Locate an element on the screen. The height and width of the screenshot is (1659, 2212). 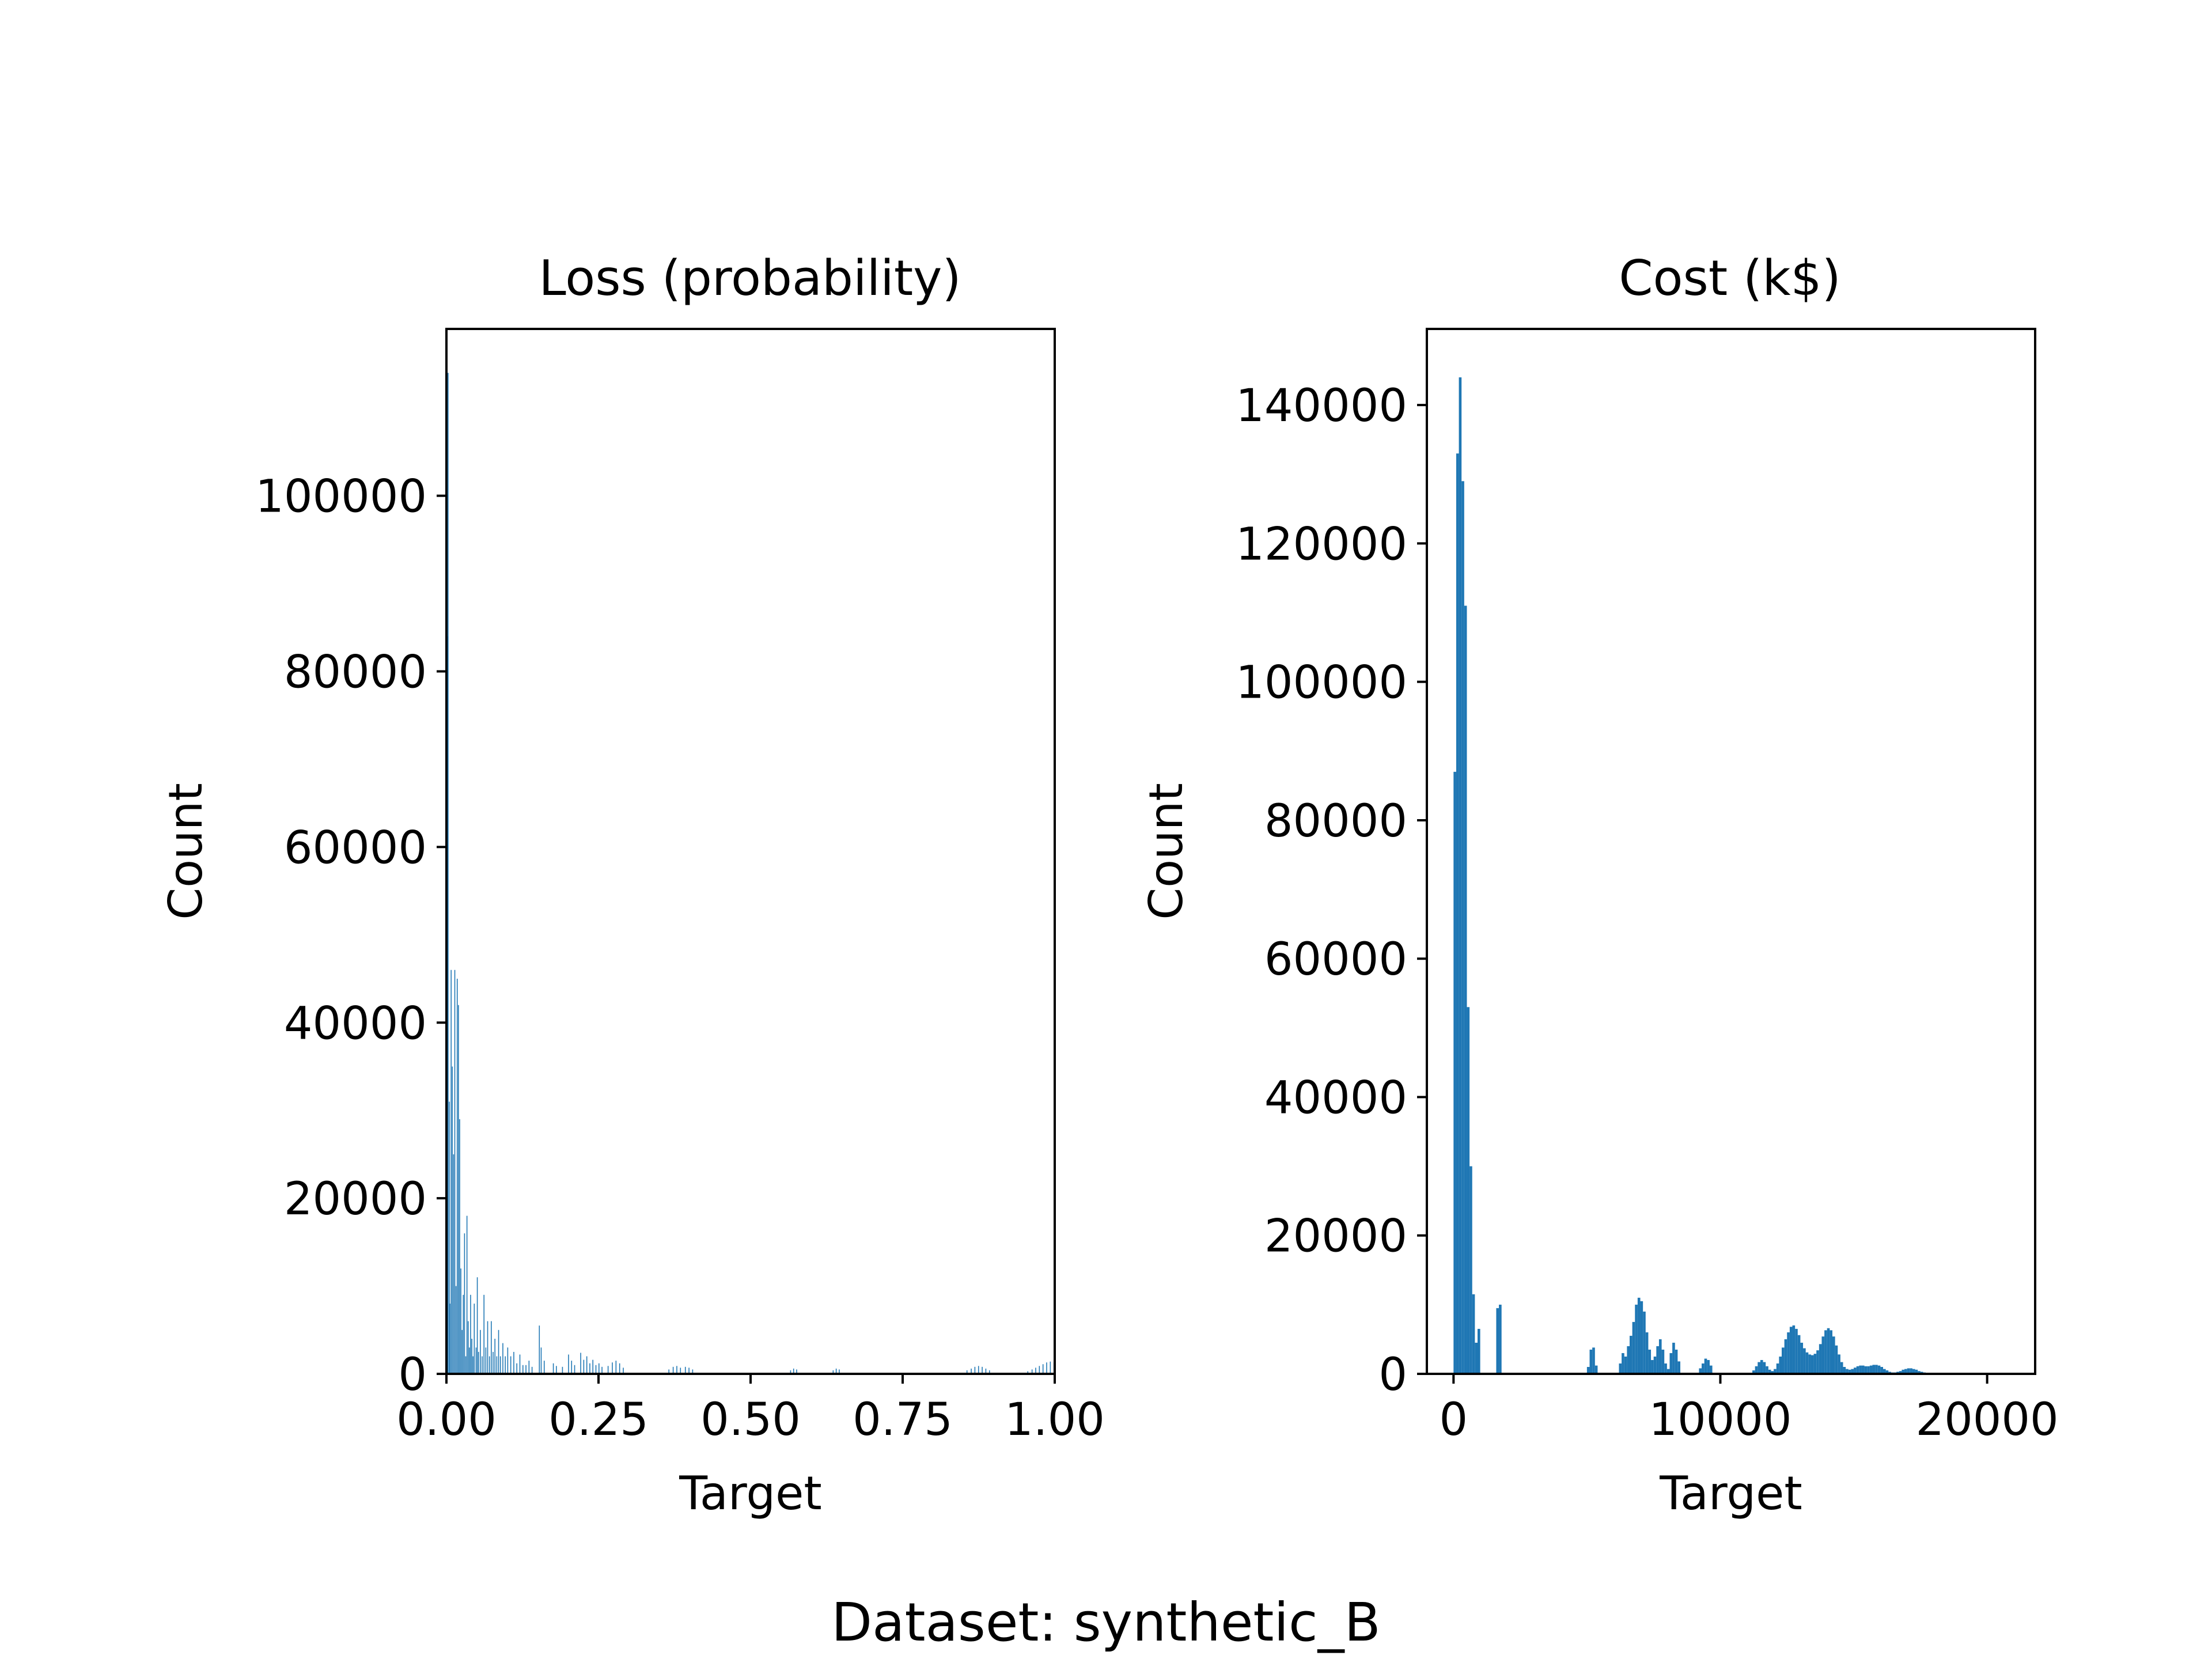
loss-ytick-label: 40000 is located at coordinates (355, 1024).